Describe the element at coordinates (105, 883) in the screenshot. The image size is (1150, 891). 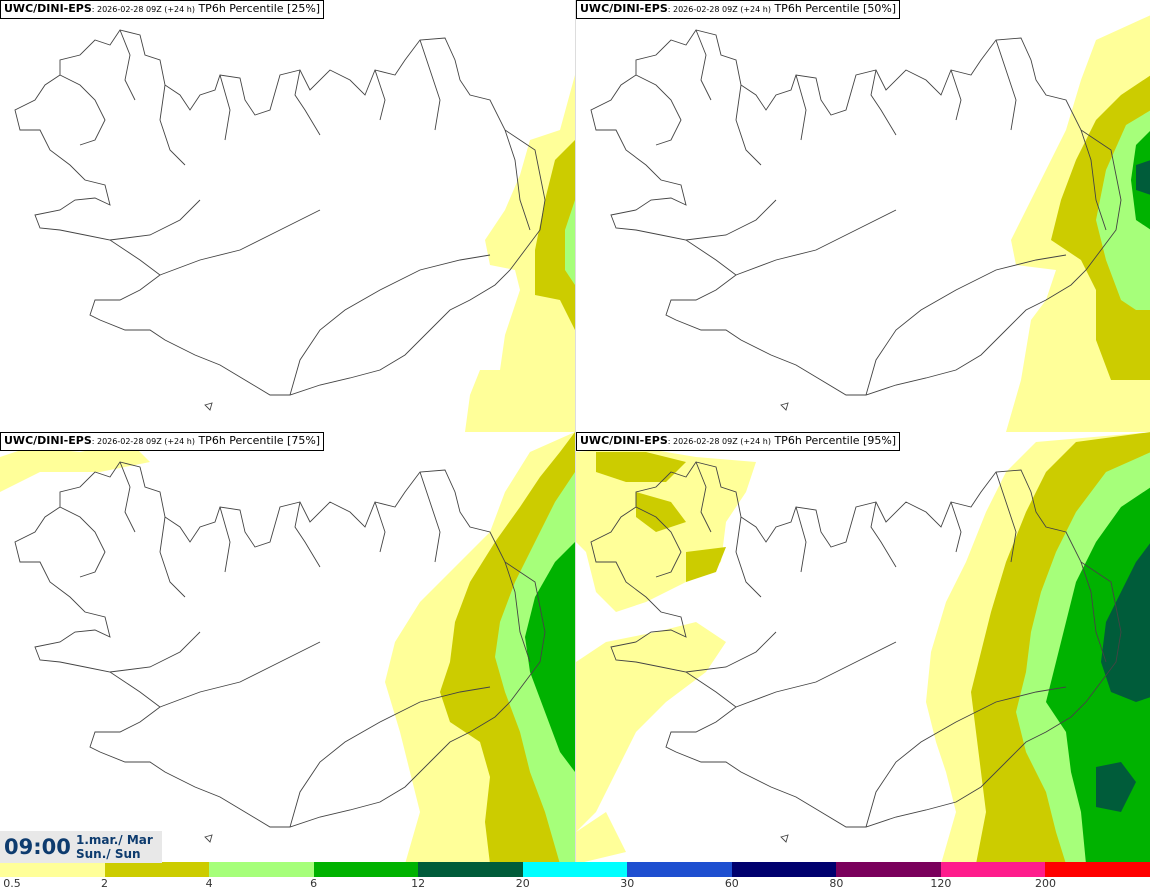
I see `legend-tick-label: 2` at that location.